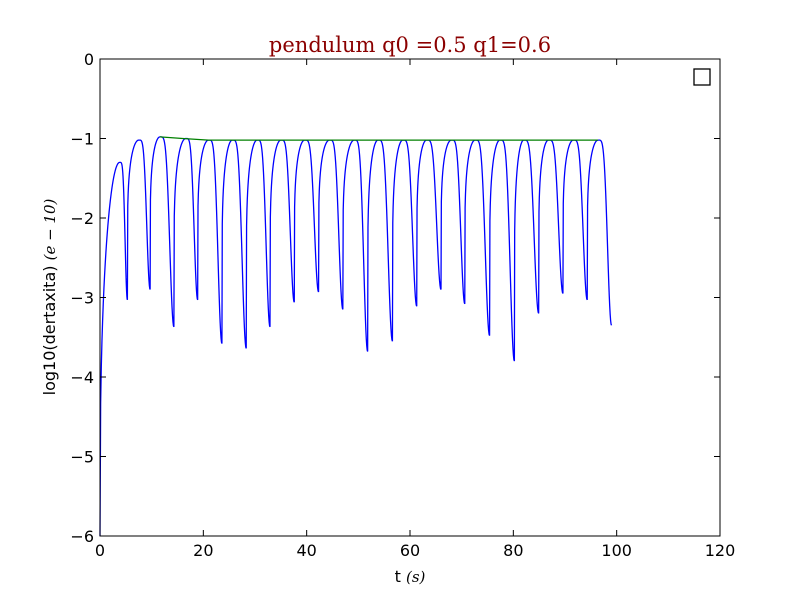 Image resolution: width=800 pixels, height=596 pixels. I want to click on x-tick-label: 60, so click(410, 550).